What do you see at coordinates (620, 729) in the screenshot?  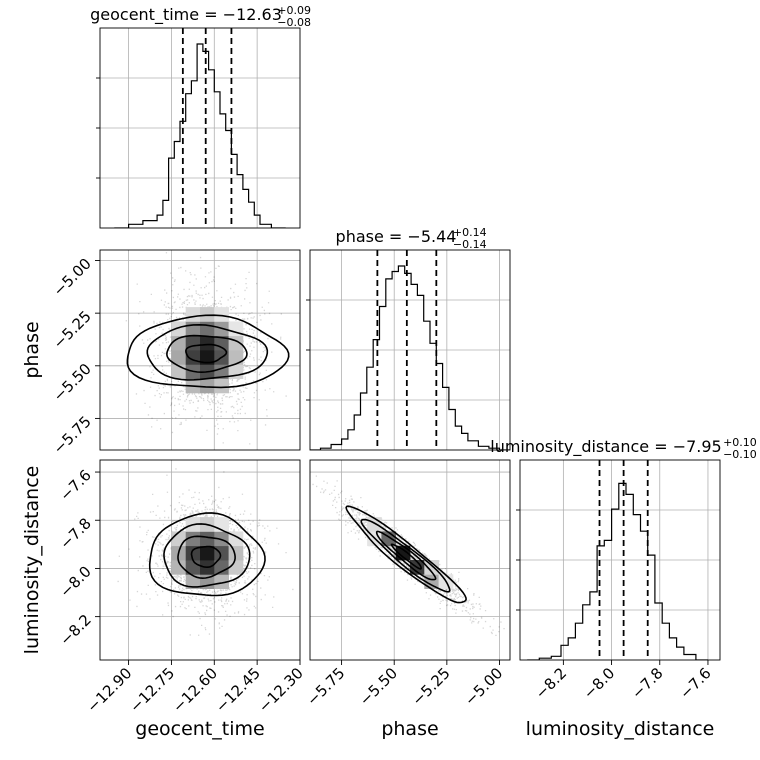 I see `x-axis-label-luminosity_distance: luminosity_distance` at bounding box center [620, 729].